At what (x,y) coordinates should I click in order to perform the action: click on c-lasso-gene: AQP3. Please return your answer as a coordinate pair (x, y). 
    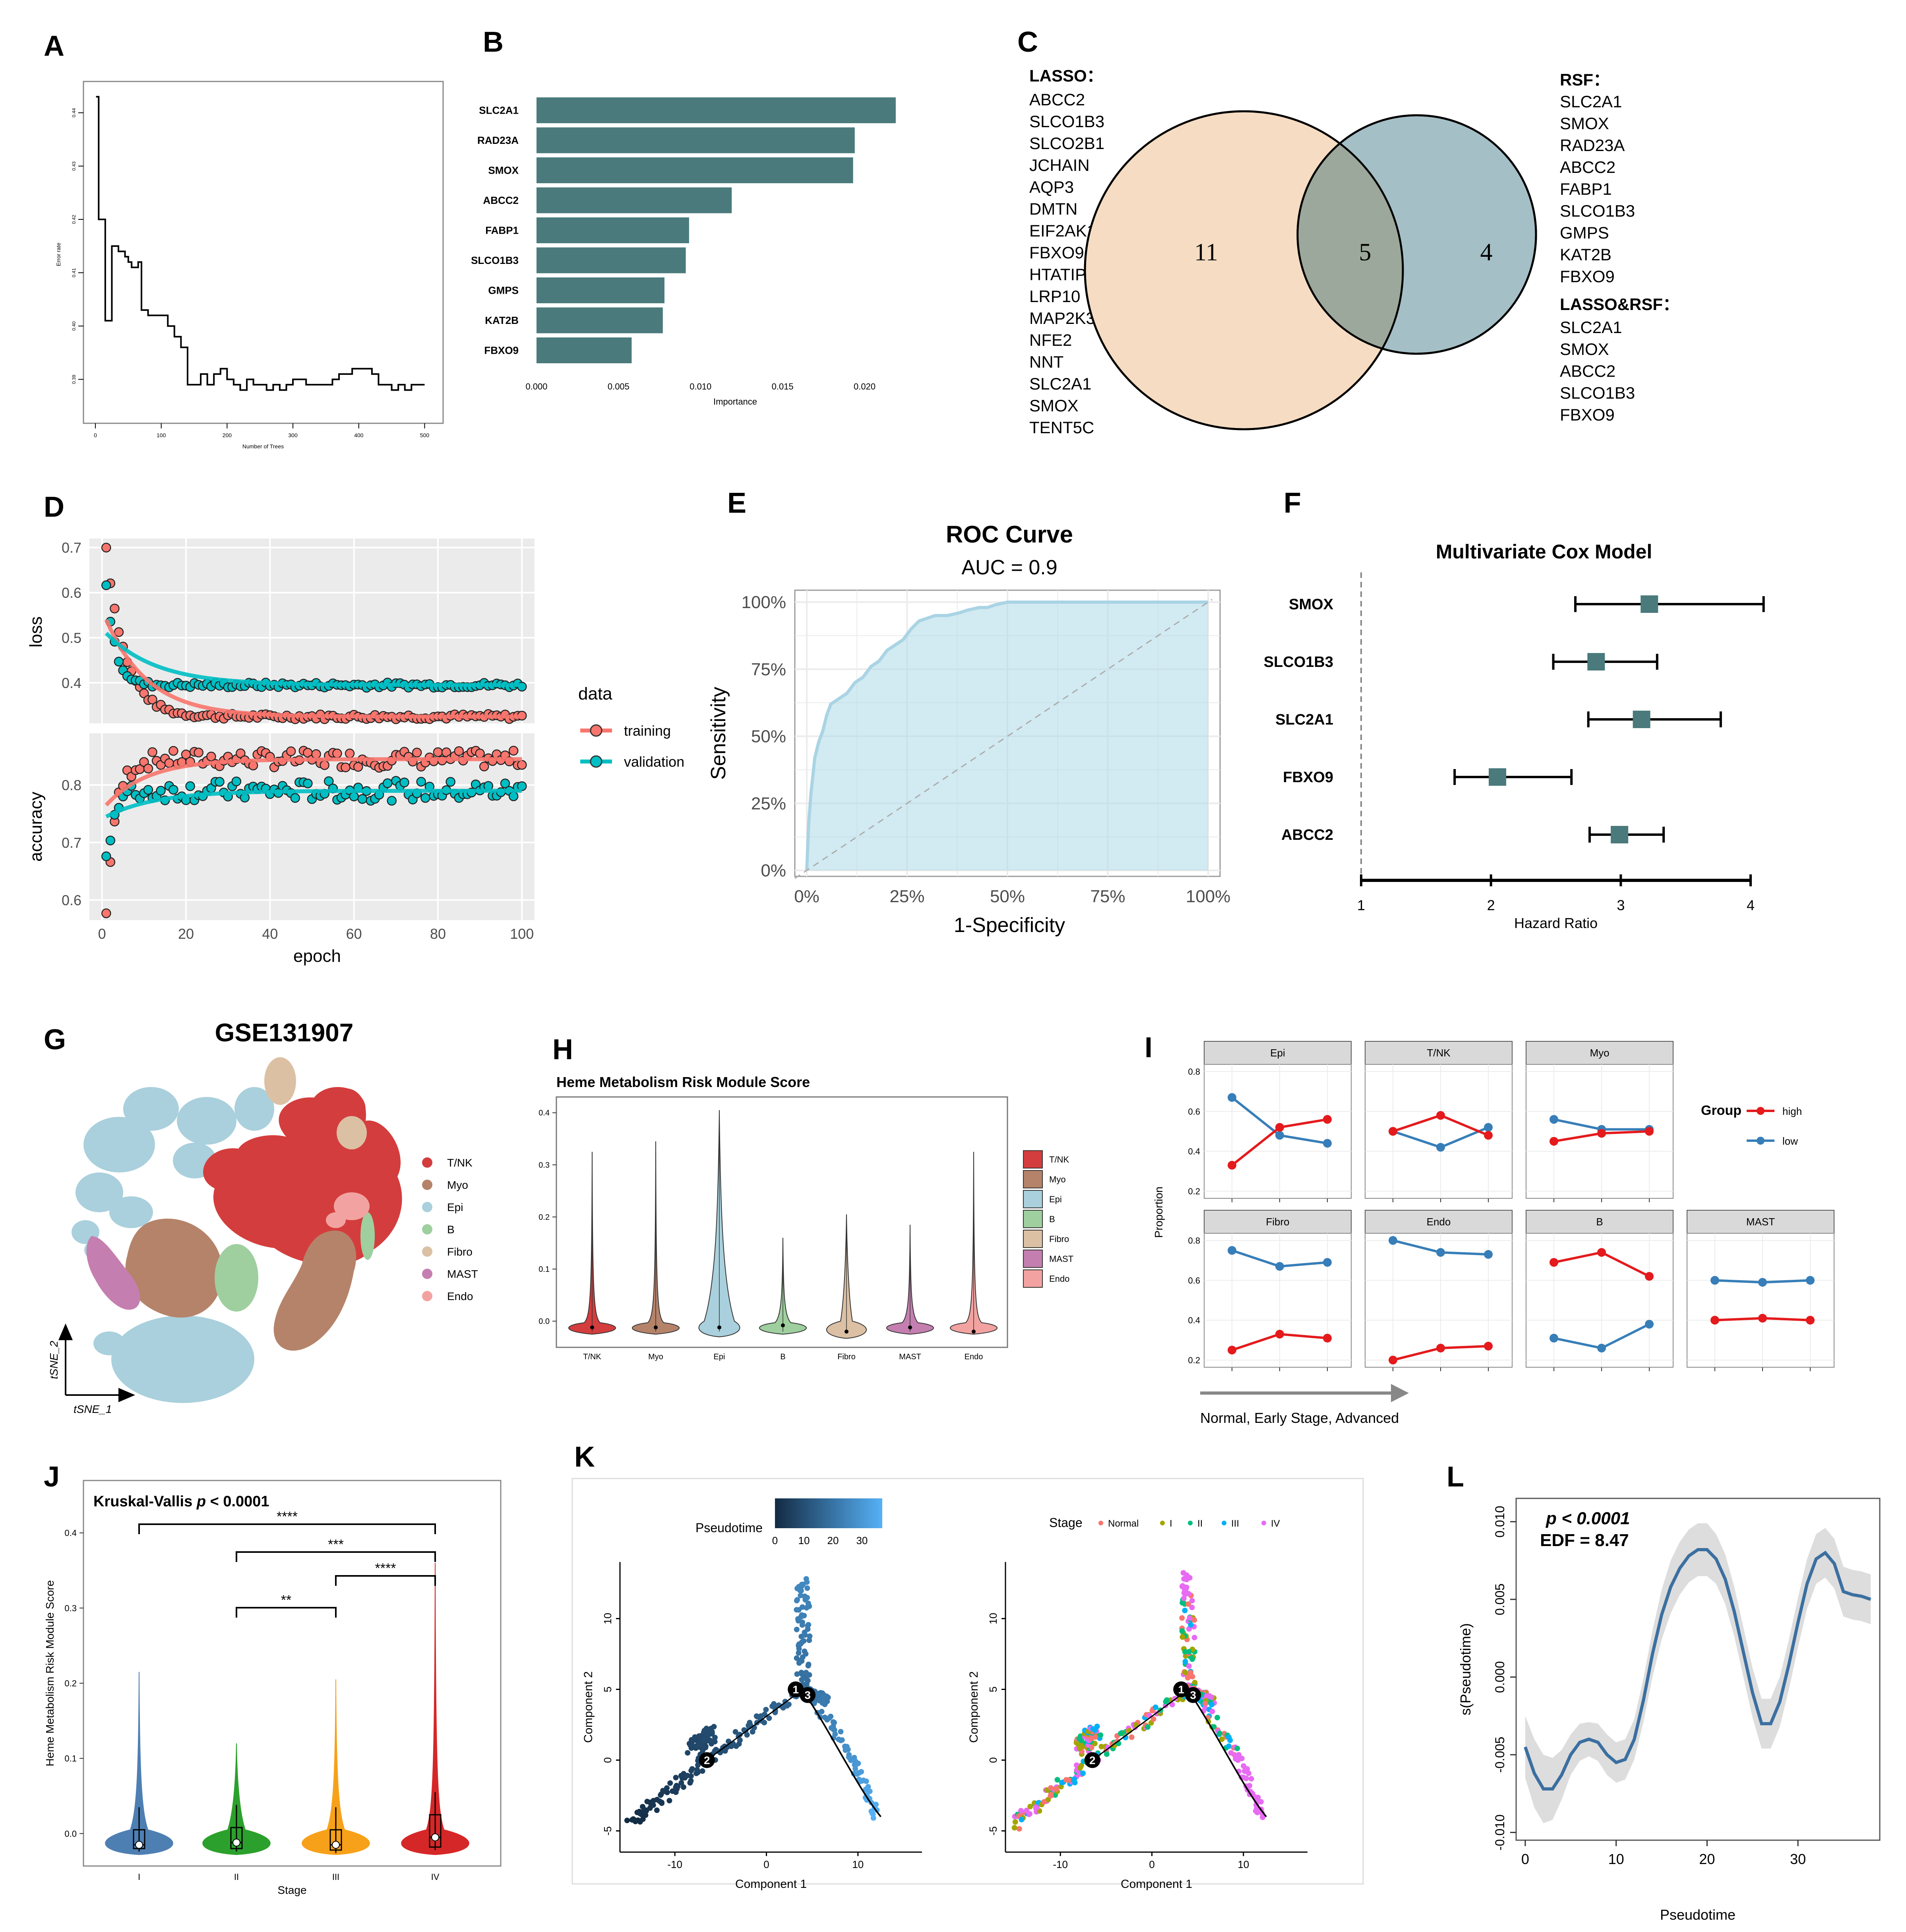
    Looking at the image, I should click on (1051, 187).